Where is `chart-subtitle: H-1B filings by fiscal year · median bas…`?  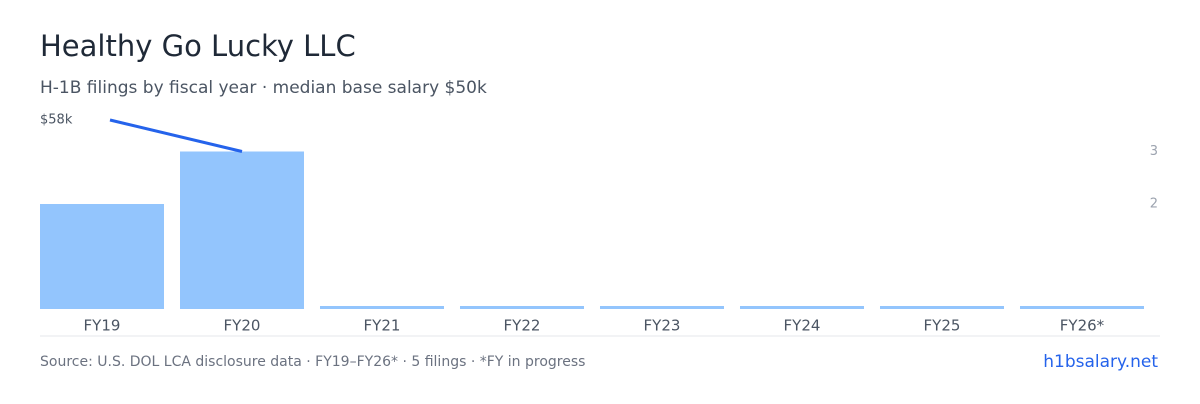
chart-subtitle: H-1B filings by fiscal year · median bas… is located at coordinates (263, 88).